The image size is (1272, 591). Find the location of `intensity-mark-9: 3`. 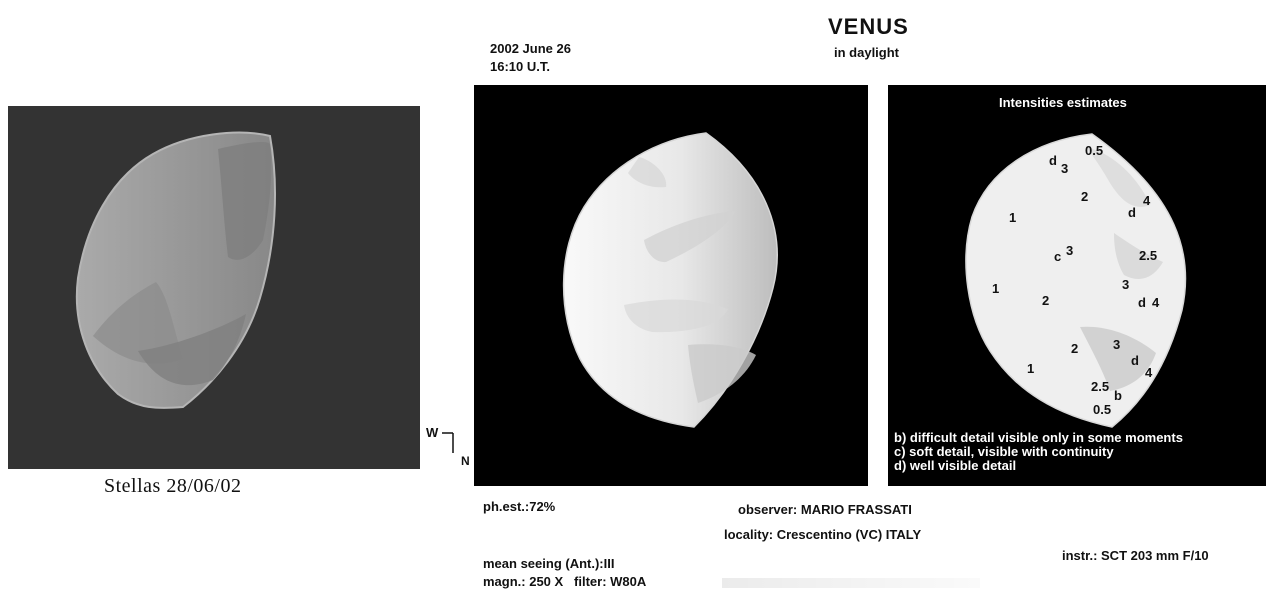

intensity-mark-9: 3 is located at coordinates (1070, 250).